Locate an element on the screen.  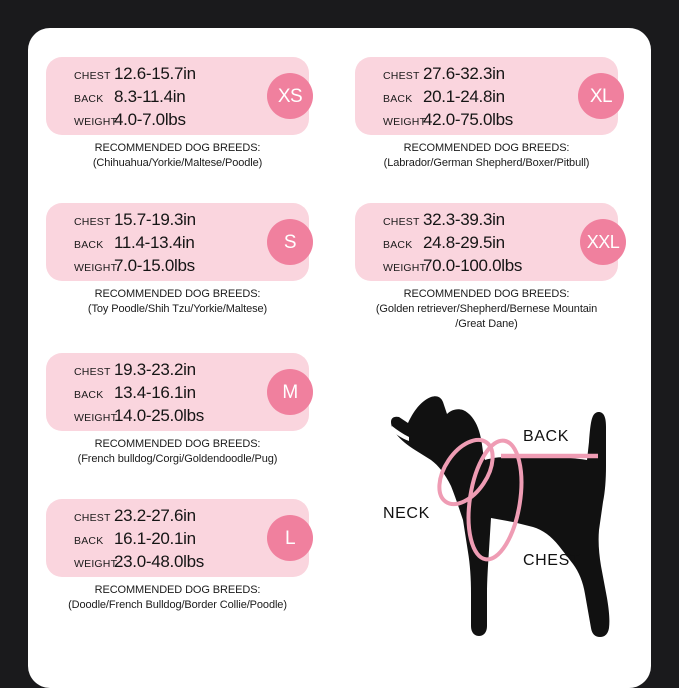
row-weight: WEIGHT 23.0-48.0lbs is located at coordinates (177, 563).